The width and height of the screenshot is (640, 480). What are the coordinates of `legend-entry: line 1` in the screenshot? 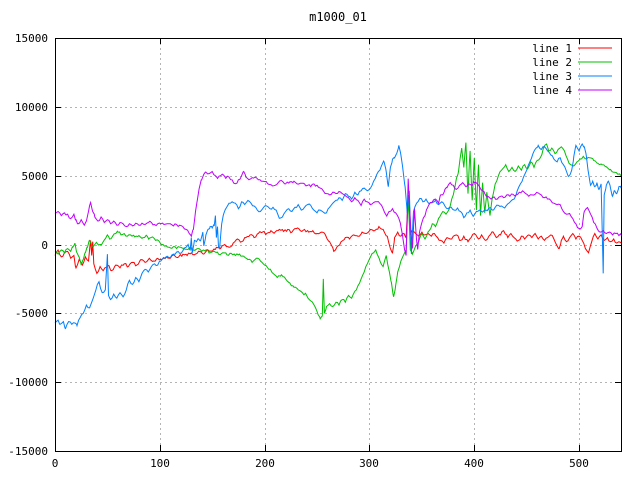 It's located at (572, 48).